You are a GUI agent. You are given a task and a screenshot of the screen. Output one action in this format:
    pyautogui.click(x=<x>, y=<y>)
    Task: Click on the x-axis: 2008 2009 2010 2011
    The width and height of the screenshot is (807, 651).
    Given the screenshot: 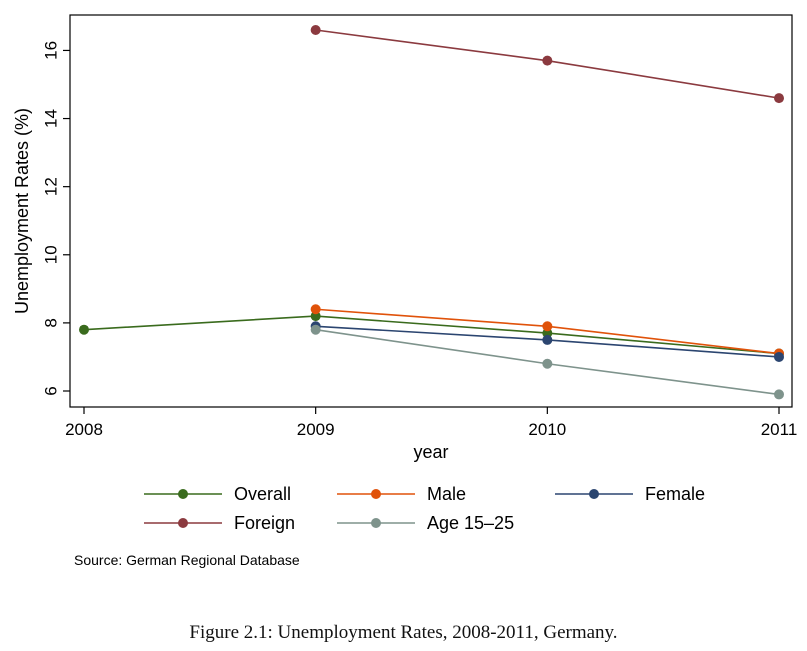 What is the action you would take?
    pyautogui.click(x=431, y=423)
    